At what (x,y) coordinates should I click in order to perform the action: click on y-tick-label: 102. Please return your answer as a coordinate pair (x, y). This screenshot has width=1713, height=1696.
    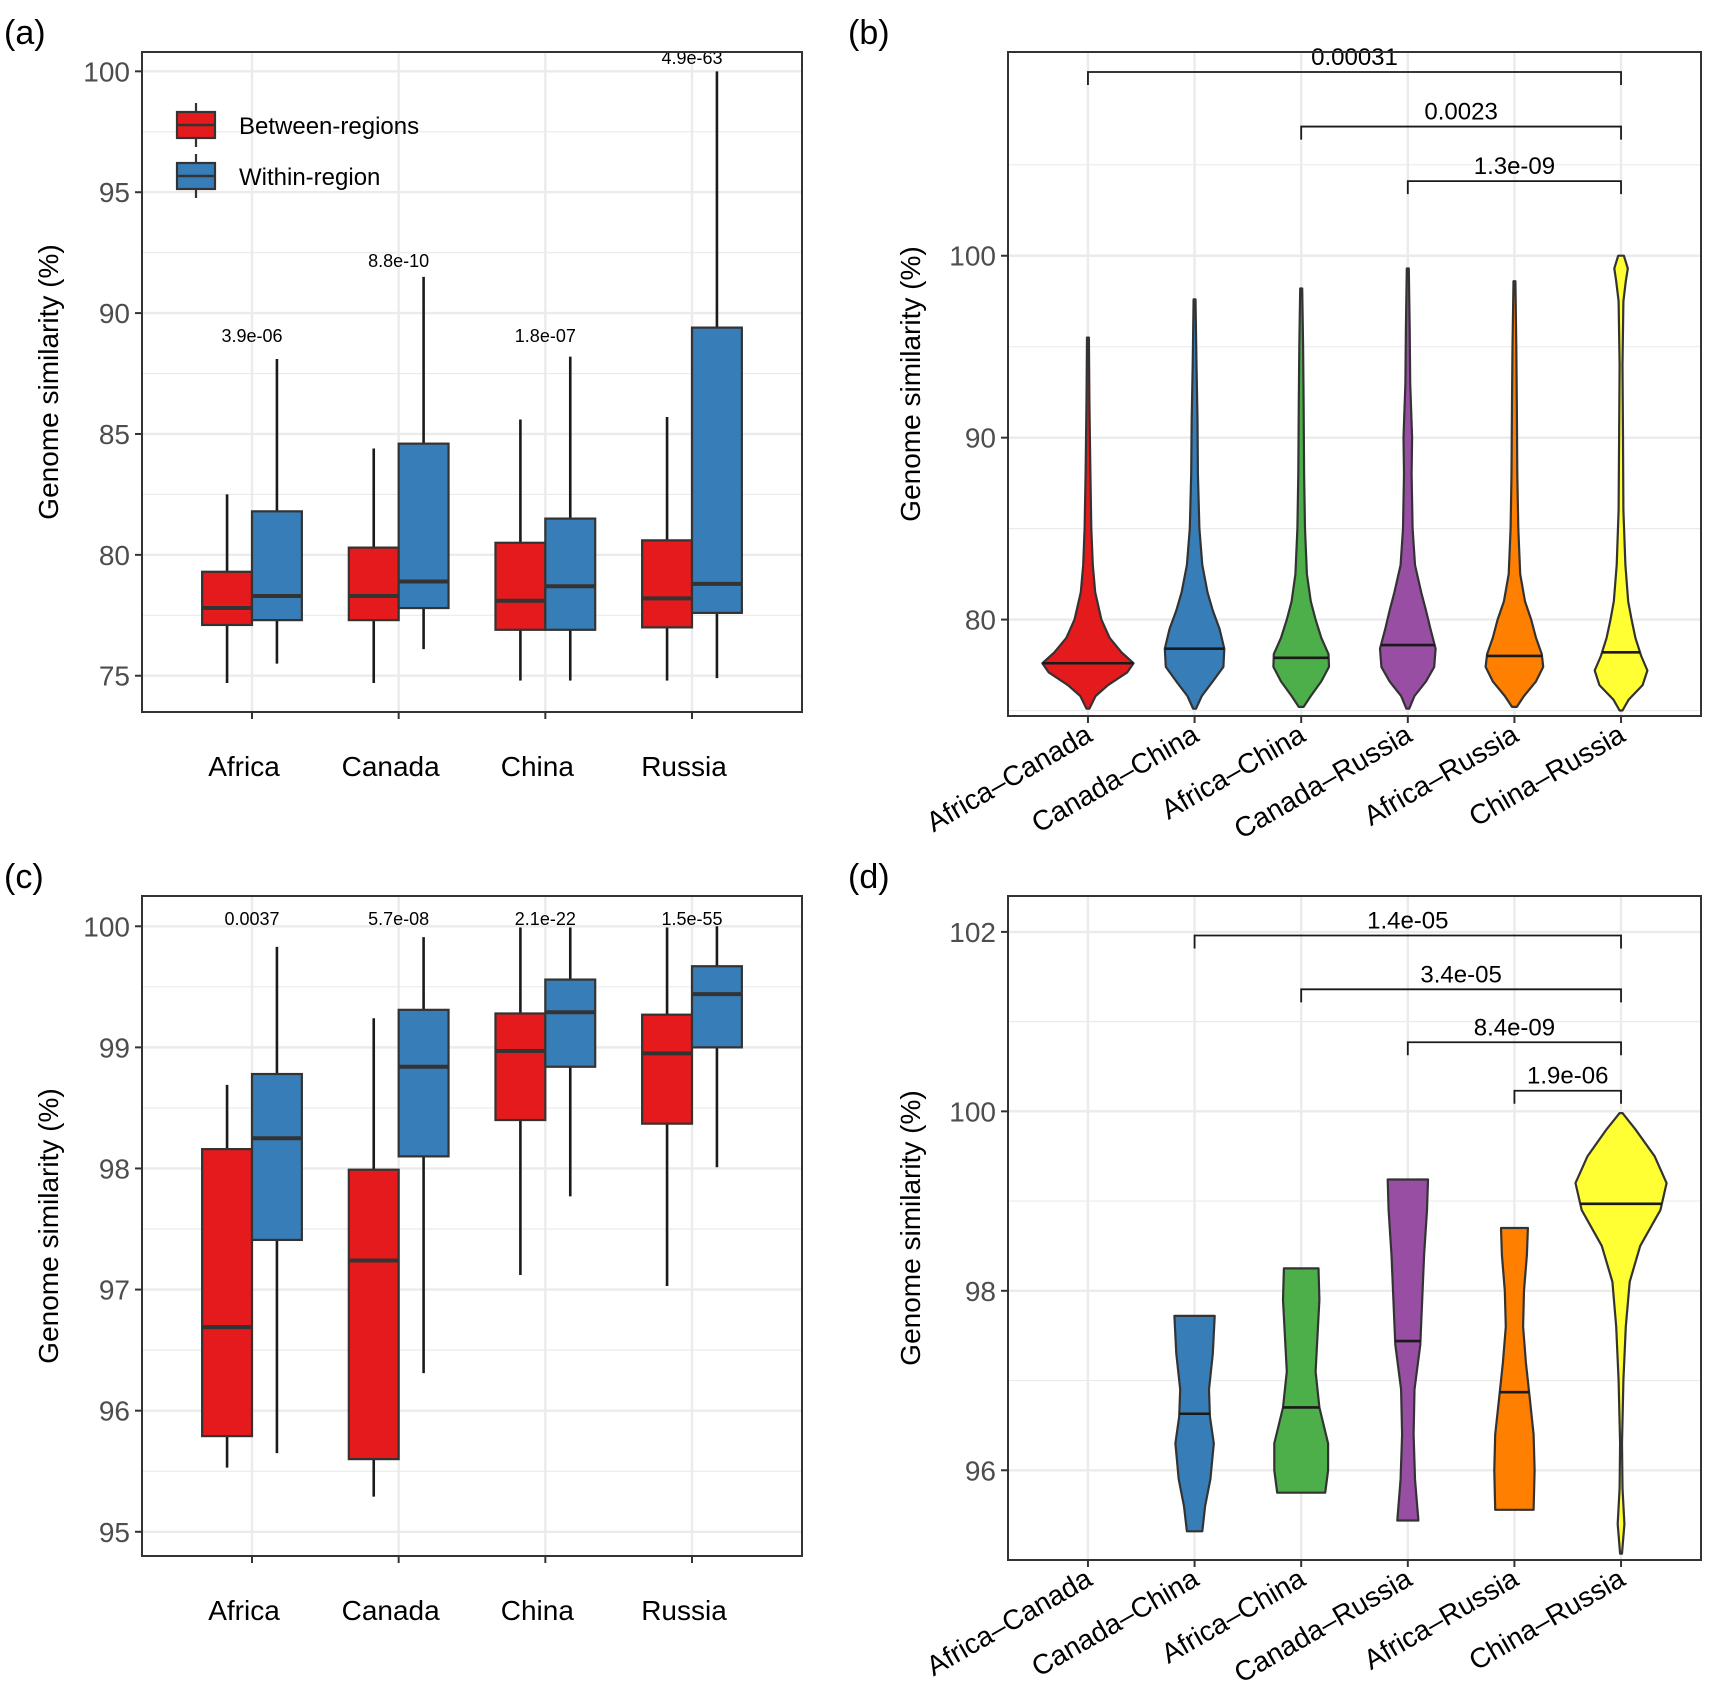
    Looking at the image, I should click on (972, 932).